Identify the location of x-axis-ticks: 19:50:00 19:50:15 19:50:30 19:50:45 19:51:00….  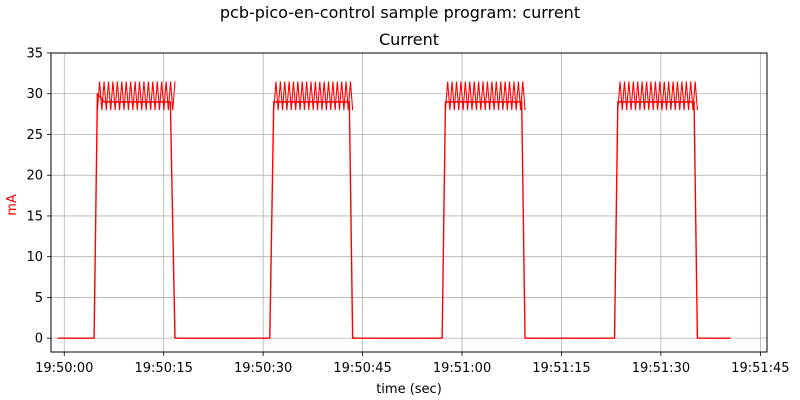
(412, 364).